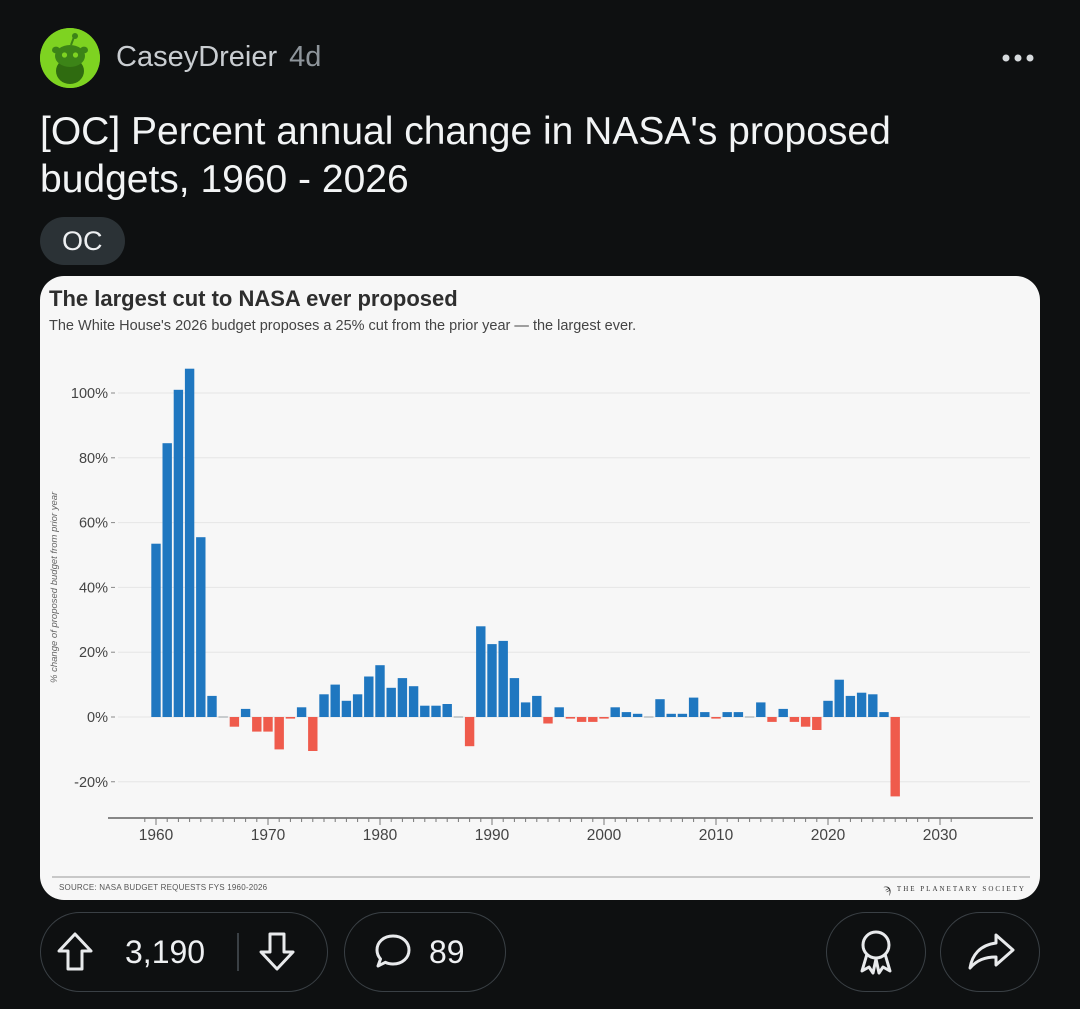 The image size is (1080, 1009). What do you see at coordinates (660, 708) in the screenshot?
I see `bar-2005` at bounding box center [660, 708].